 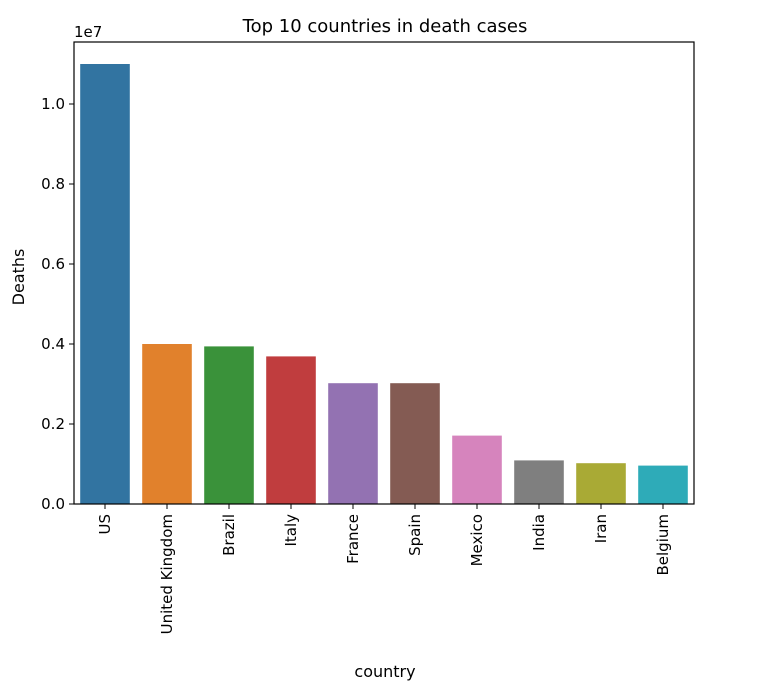 I want to click on x-tick-label: Mexico, so click(x=477, y=540).